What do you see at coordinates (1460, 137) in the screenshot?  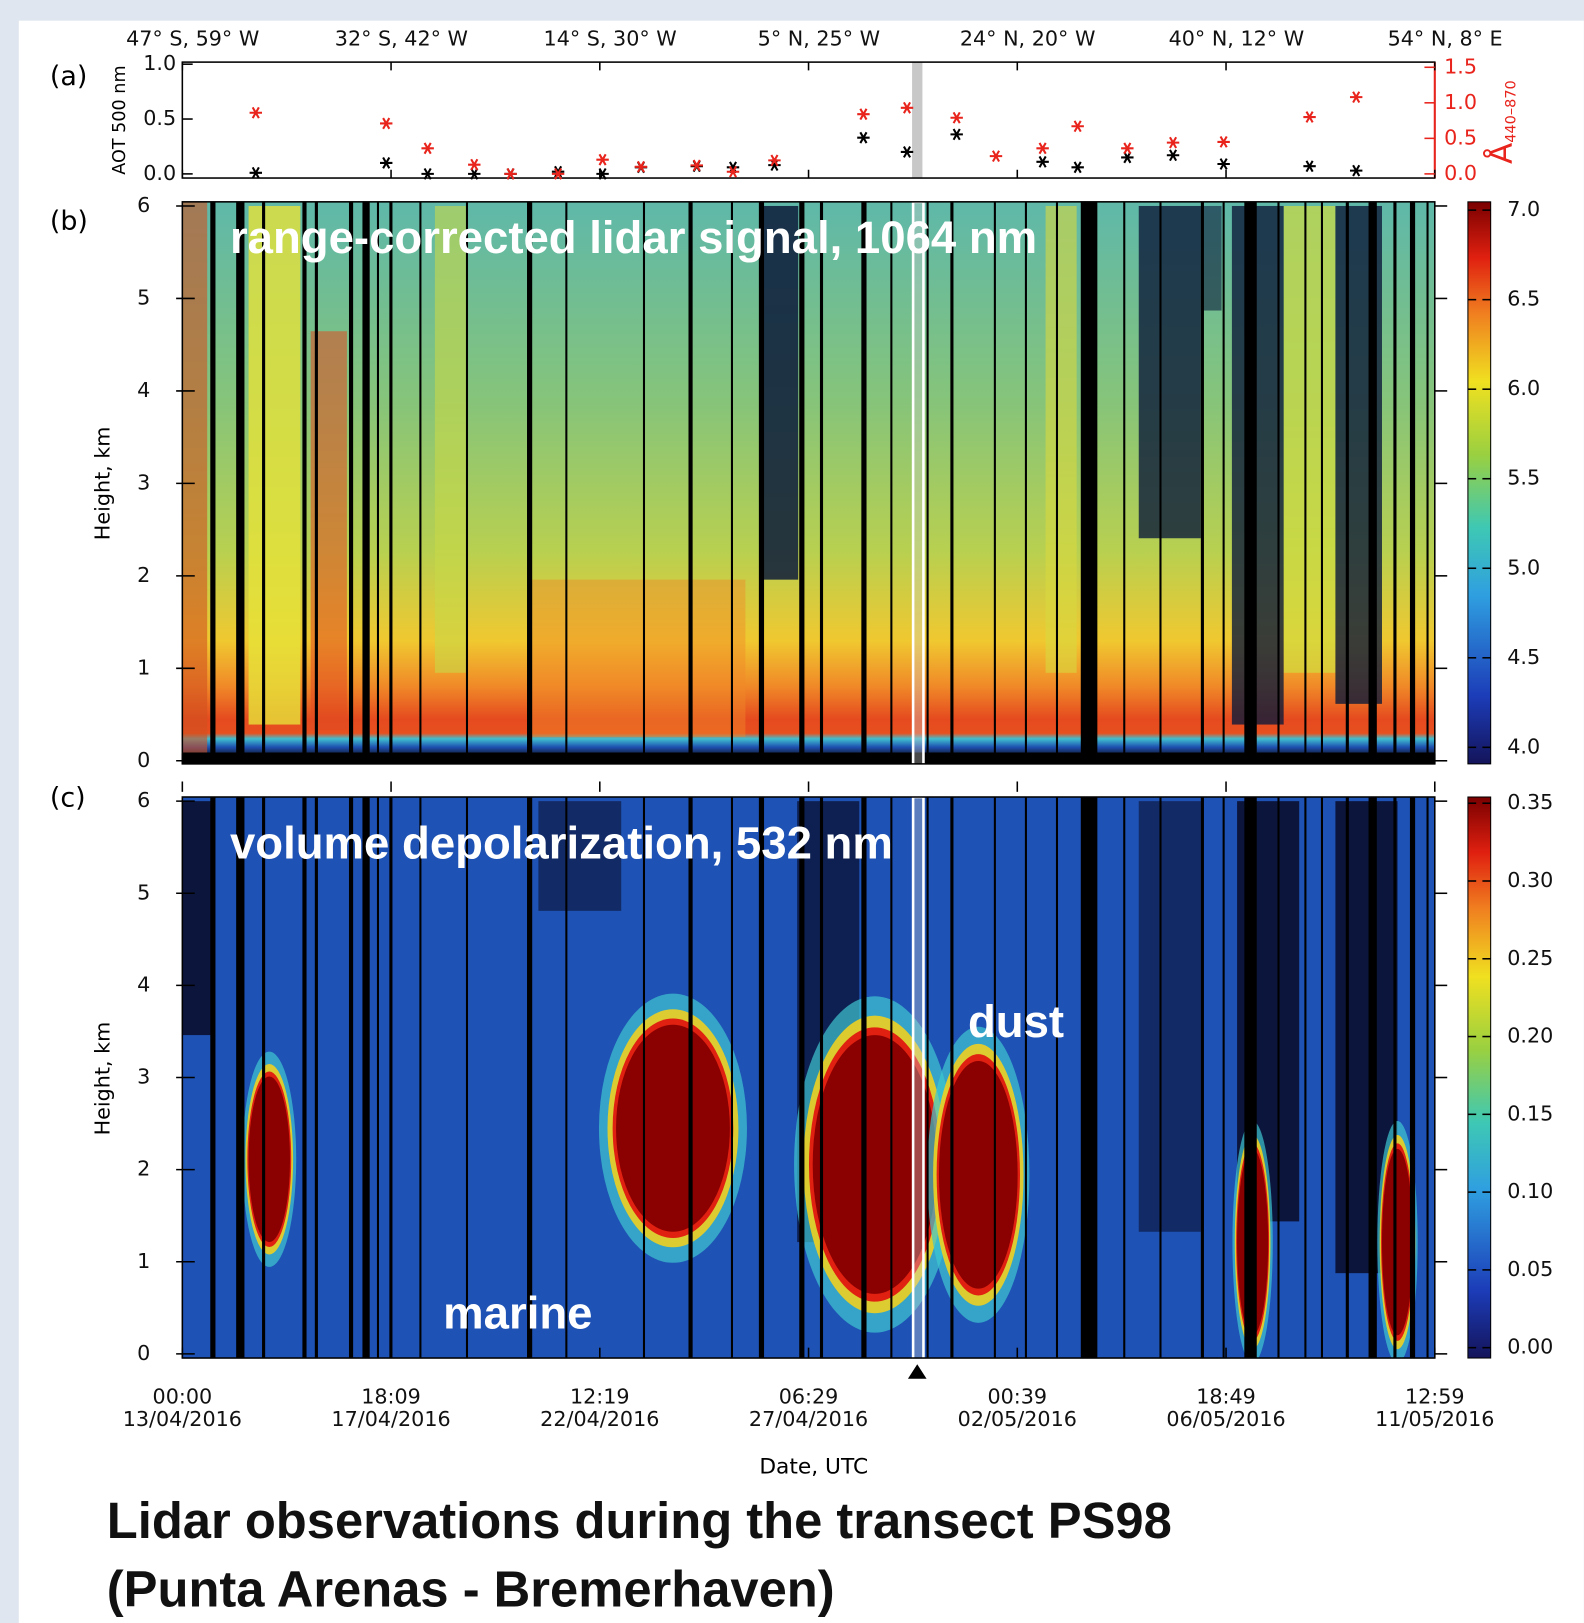 I see `y2-tick-label: 0.5` at bounding box center [1460, 137].